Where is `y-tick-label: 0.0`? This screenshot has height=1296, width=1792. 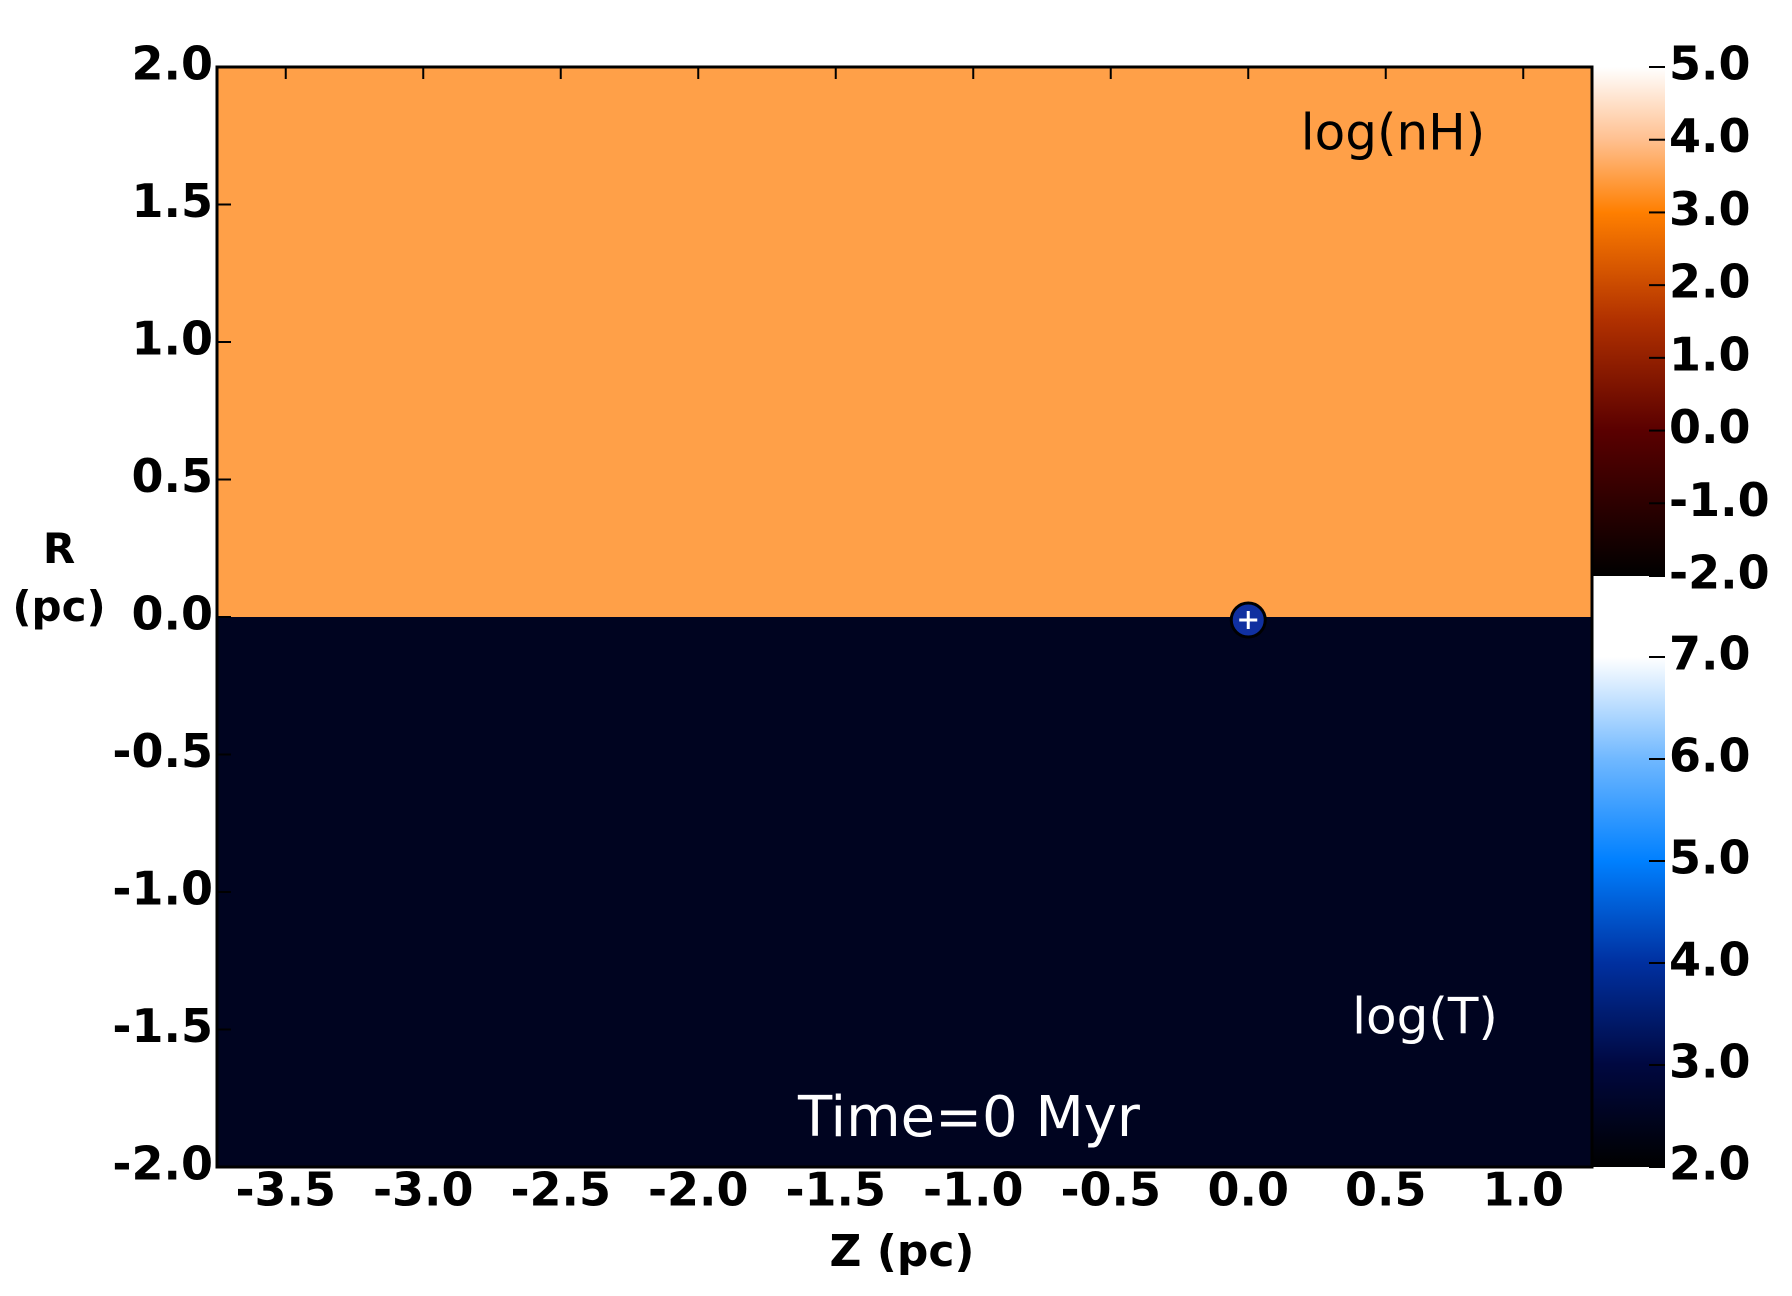 y-tick-label: 0.0 is located at coordinates (173, 614).